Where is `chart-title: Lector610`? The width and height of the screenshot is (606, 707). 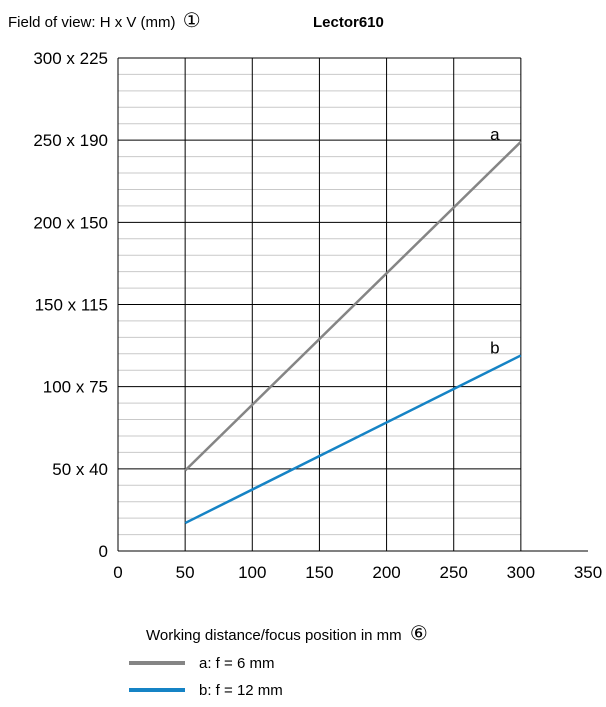
chart-title: Lector610 is located at coordinates (348, 22).